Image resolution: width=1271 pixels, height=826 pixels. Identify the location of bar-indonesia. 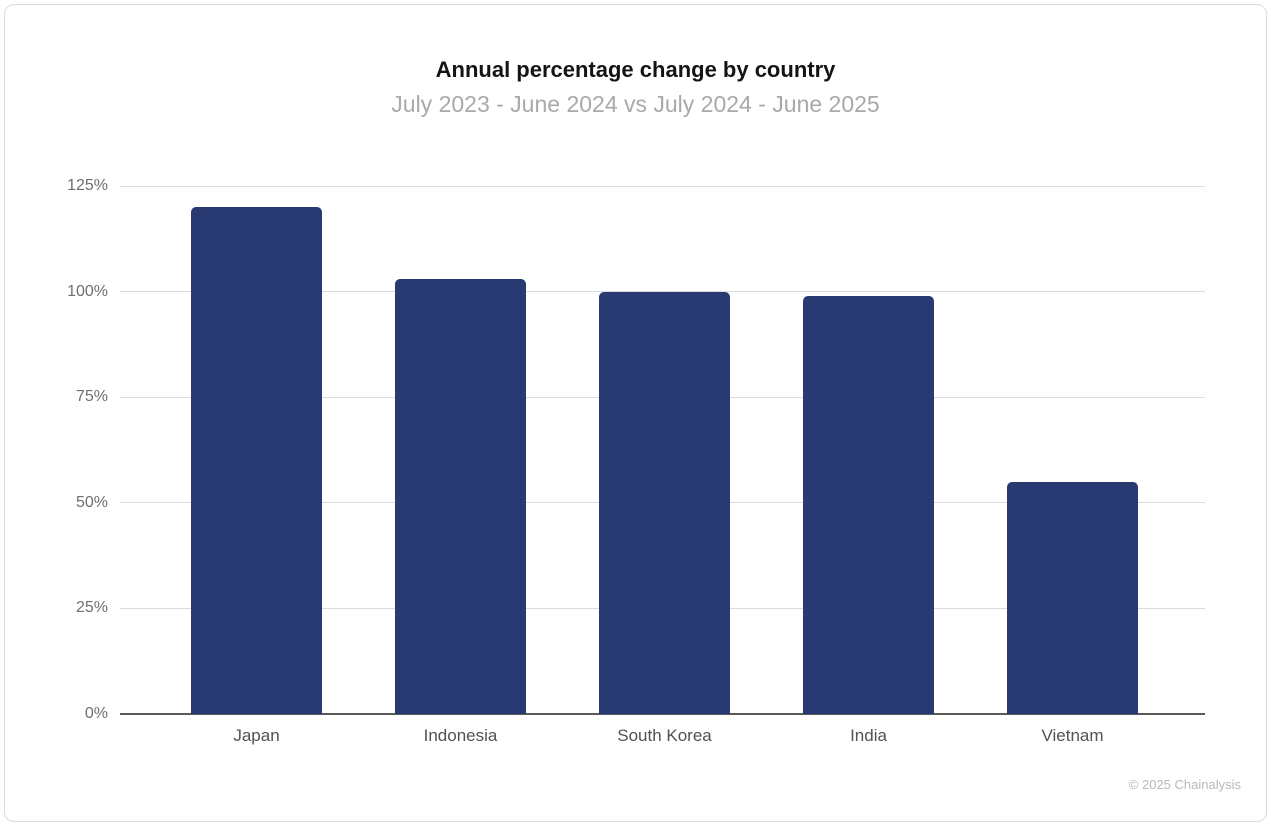
(460, 496).